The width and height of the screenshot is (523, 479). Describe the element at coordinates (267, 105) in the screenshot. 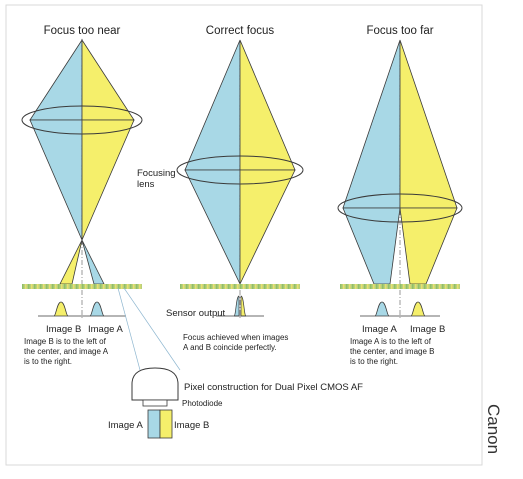

I see `correct-yellow-beam-top` at that location.